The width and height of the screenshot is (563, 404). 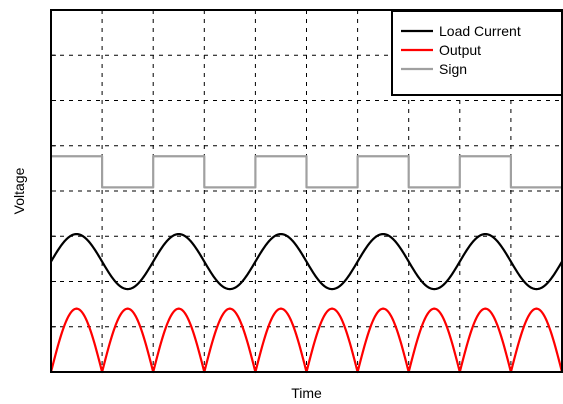 I want to click on x-axis-label: Time, so click(x=306, y=393).